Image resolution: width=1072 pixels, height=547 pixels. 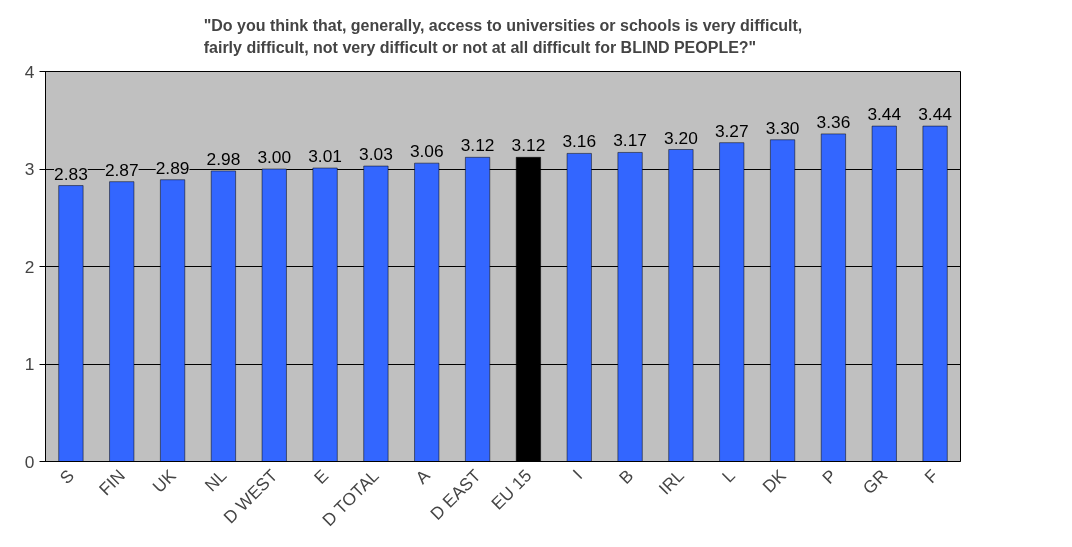 I want to click on data-label: 2.98, so click(x=223, y=158).